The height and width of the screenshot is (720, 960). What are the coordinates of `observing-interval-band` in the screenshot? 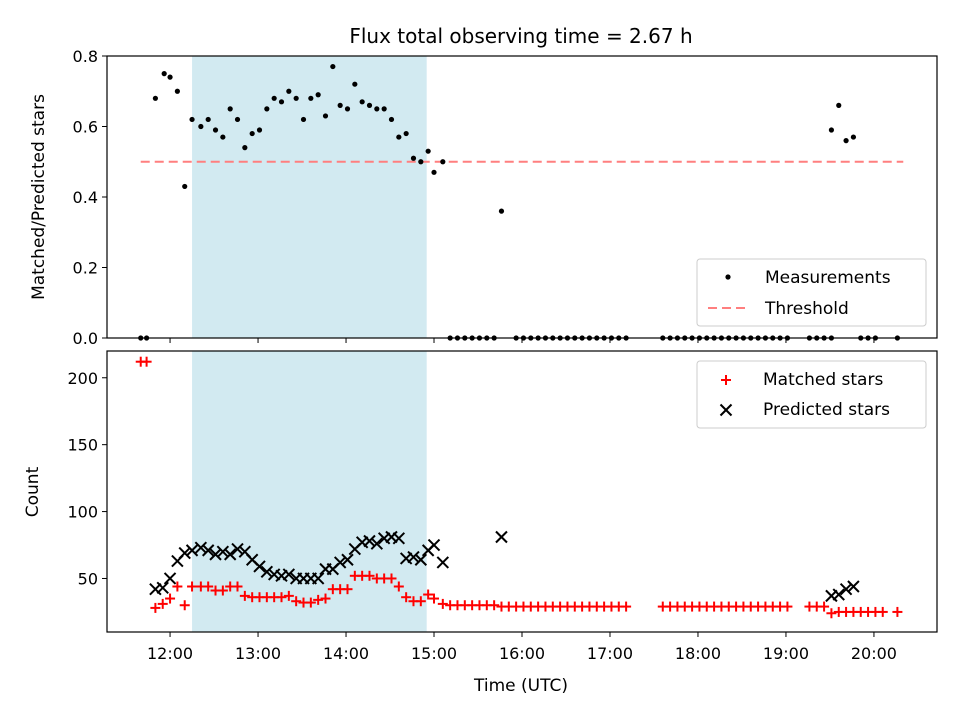 It's located at (309, 197).